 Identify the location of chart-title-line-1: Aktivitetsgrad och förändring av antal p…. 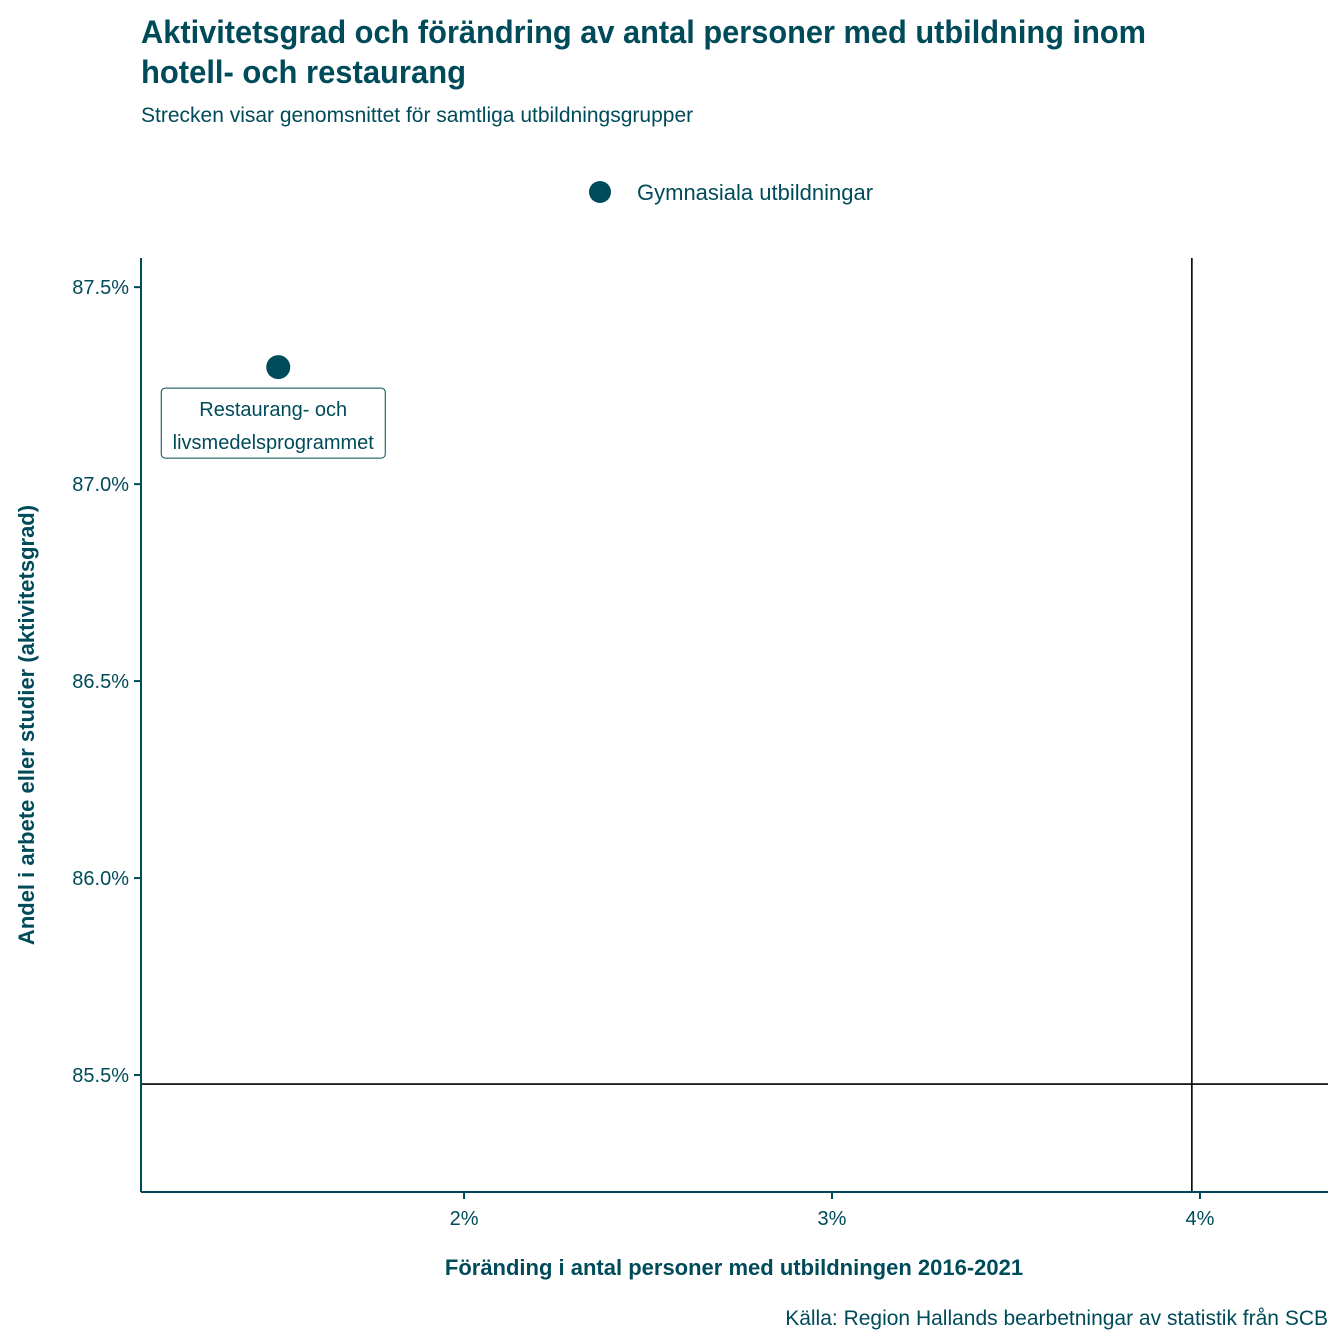
(643, 32).